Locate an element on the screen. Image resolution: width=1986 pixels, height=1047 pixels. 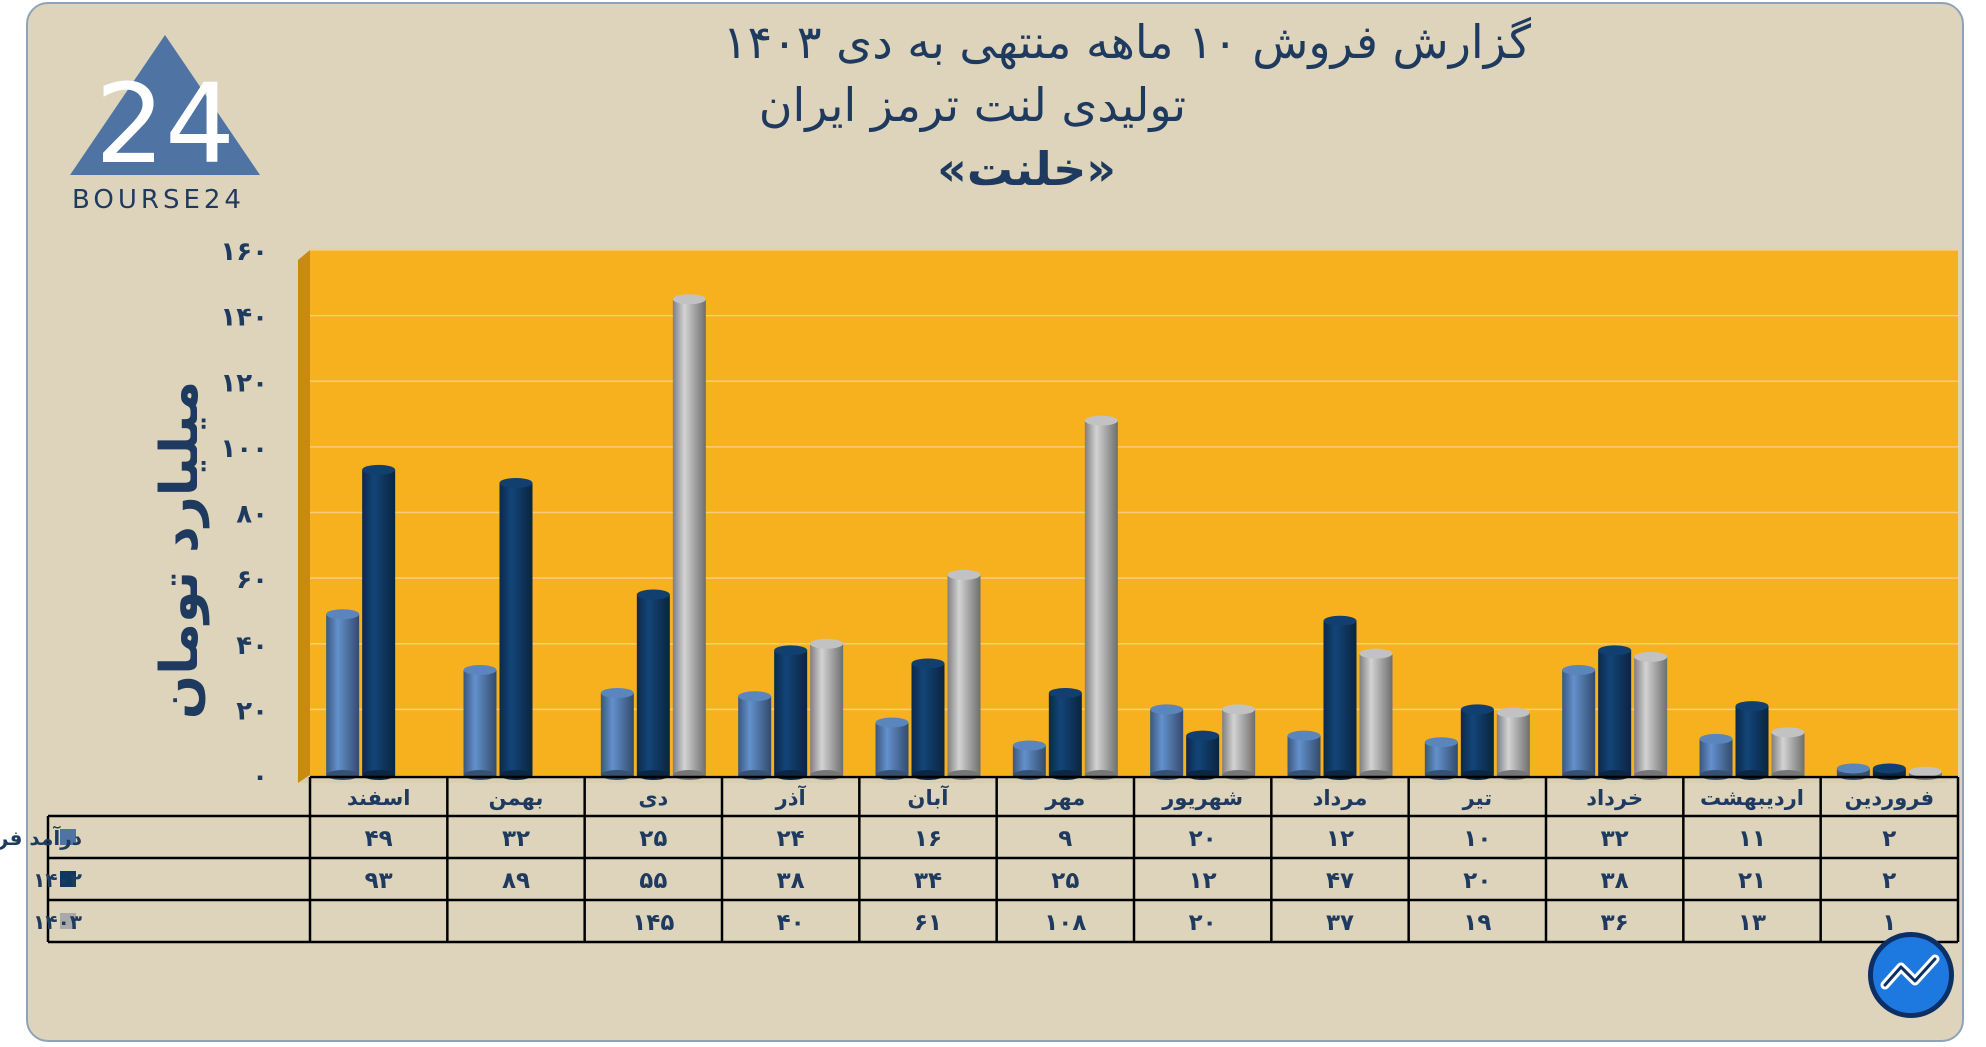
data-label: ۶۱ is located at coordinates (928, 923).